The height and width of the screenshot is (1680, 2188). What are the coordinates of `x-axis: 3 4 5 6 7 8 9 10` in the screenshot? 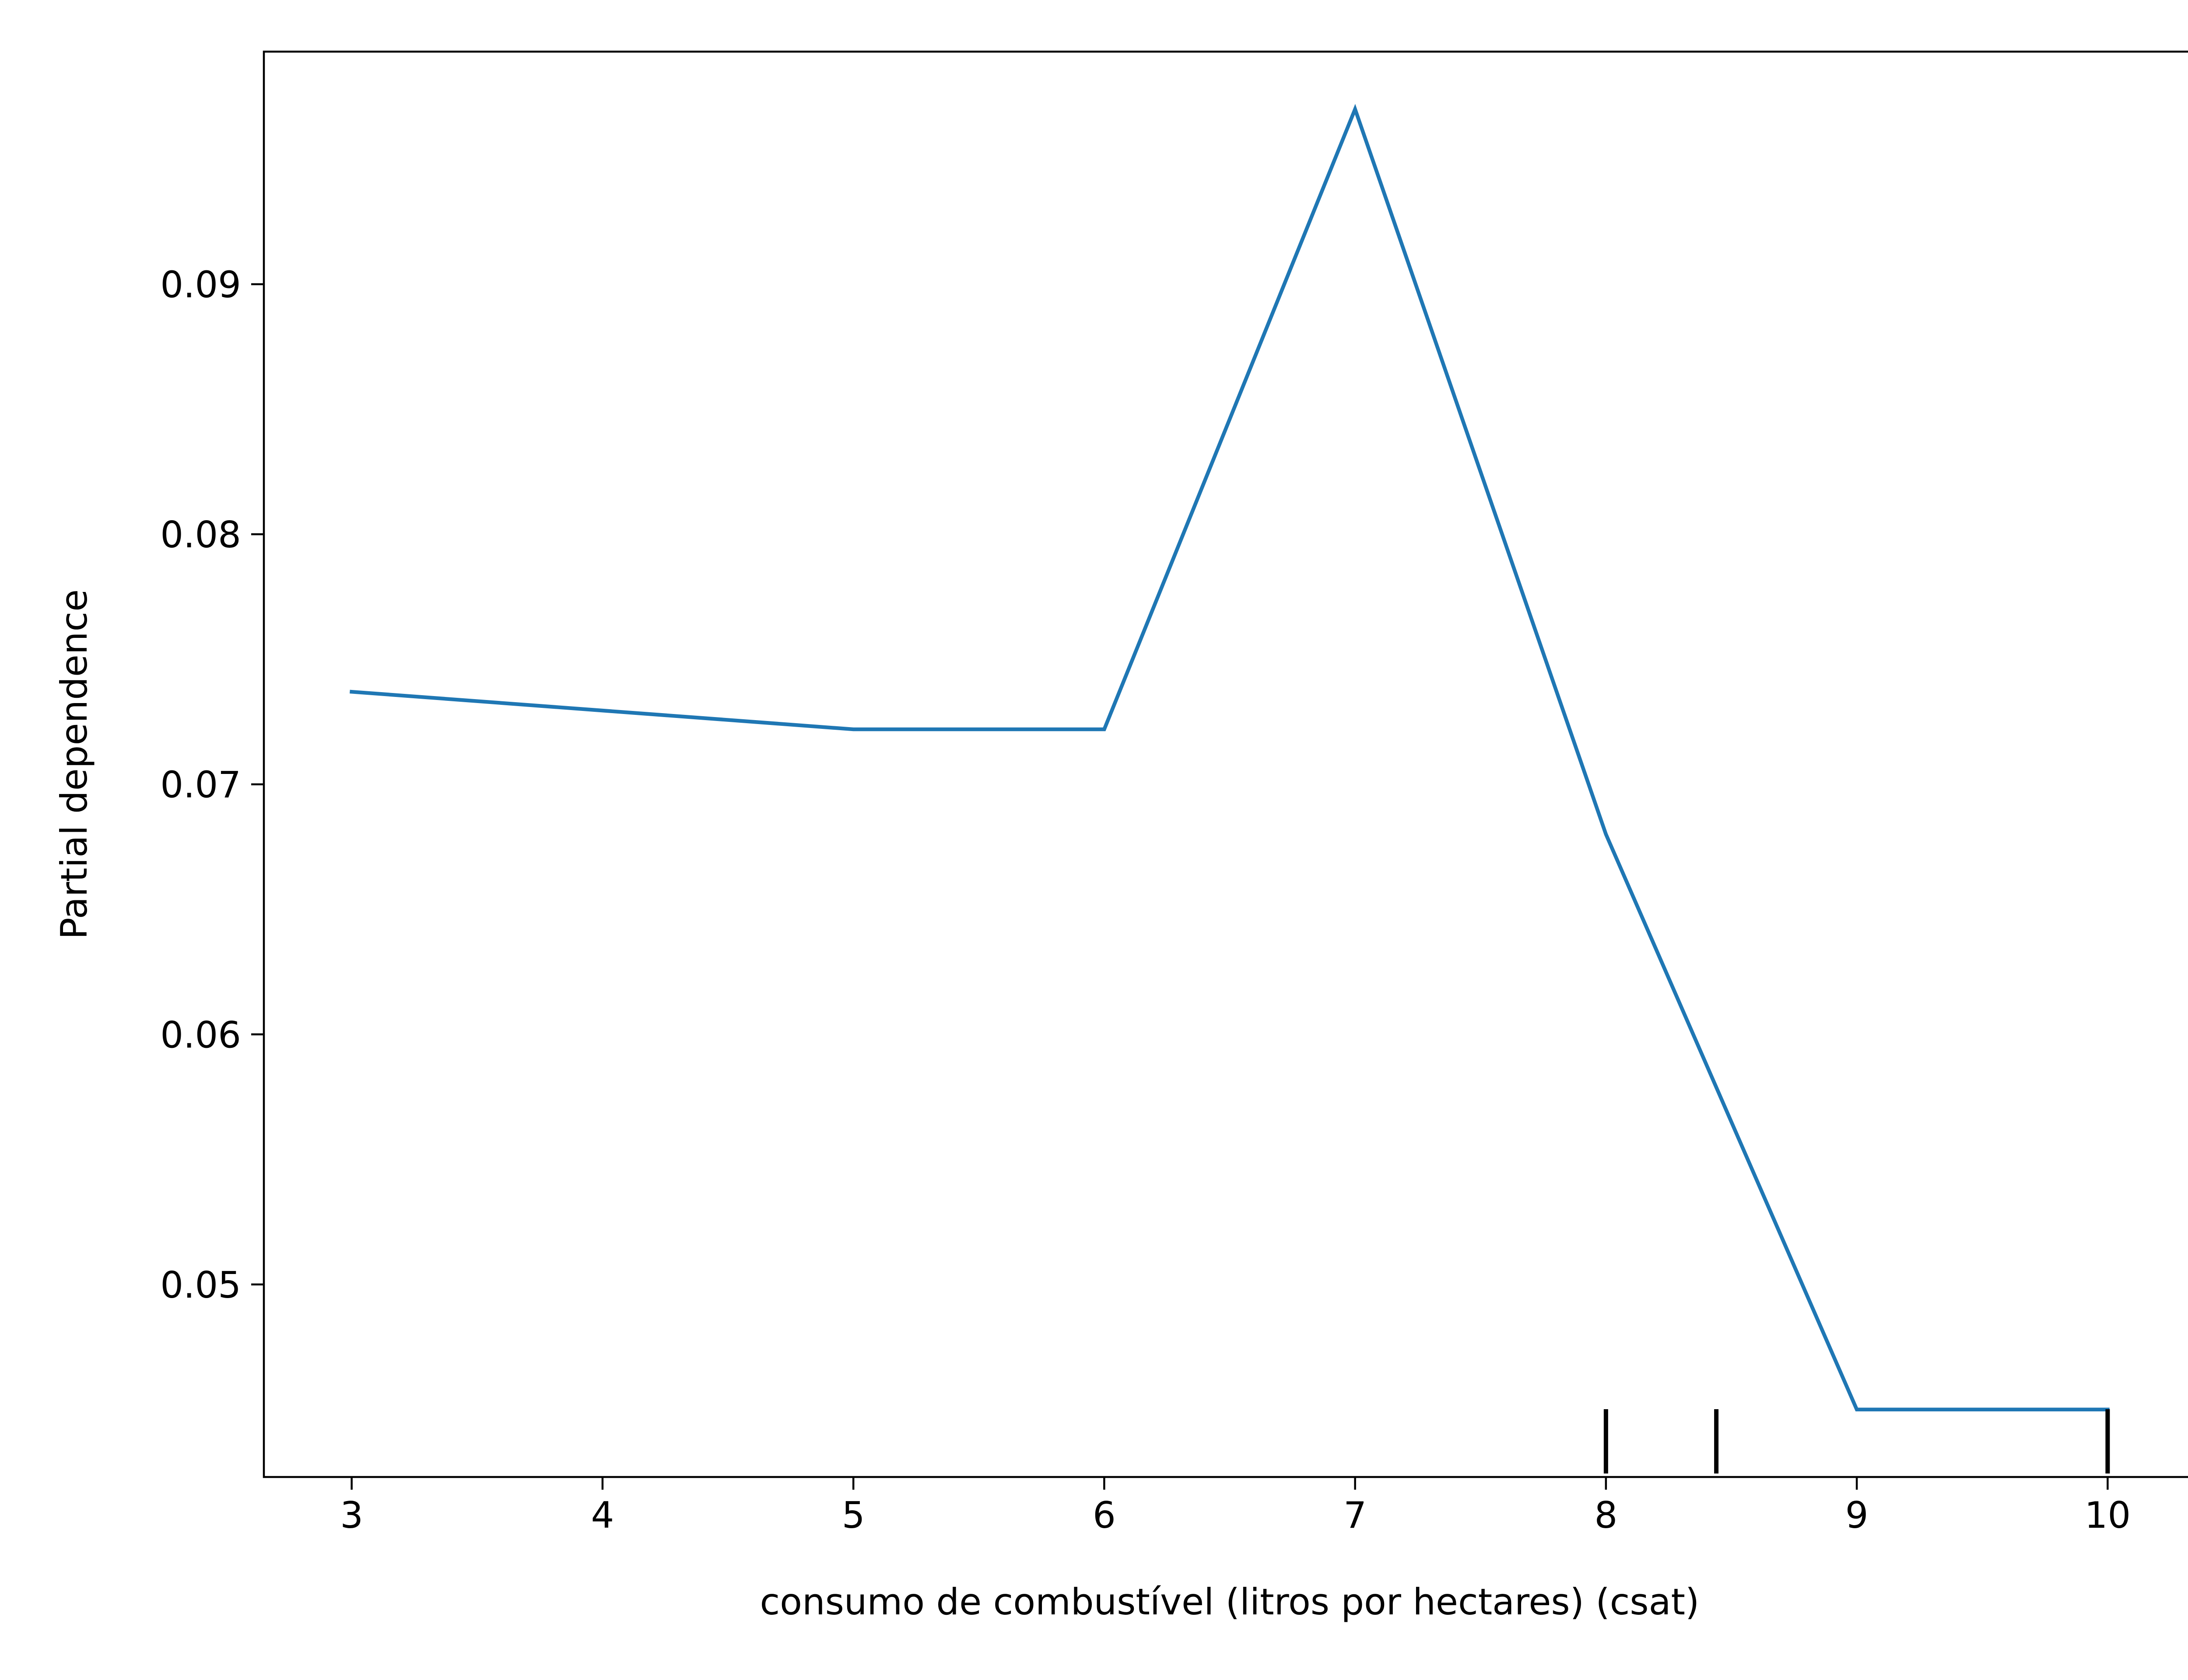 It's located at (1236, 1506).